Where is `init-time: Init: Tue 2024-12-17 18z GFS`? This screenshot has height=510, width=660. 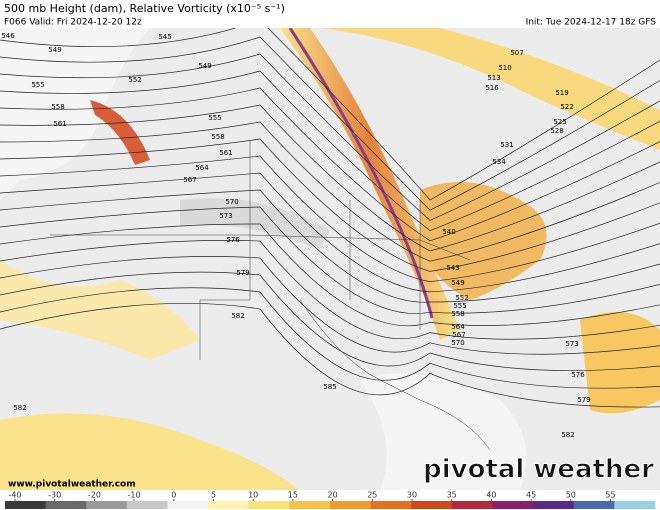 init-time: Init: Tue 2024-12-17 18z GFS is located at coordinates (591, 23).